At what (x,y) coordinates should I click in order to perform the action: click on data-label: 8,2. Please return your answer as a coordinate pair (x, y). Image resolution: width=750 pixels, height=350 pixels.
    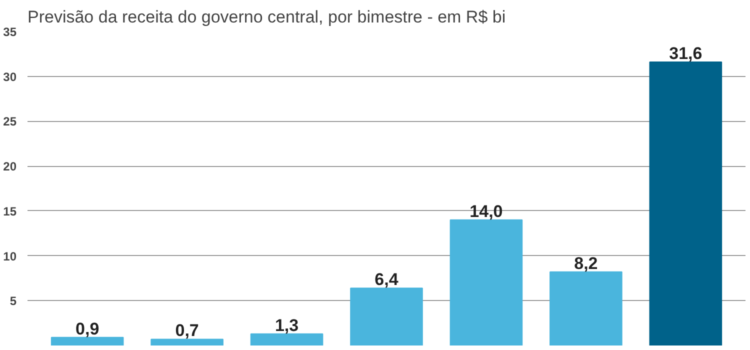
    Looking at the image, I should click on (586, 263).